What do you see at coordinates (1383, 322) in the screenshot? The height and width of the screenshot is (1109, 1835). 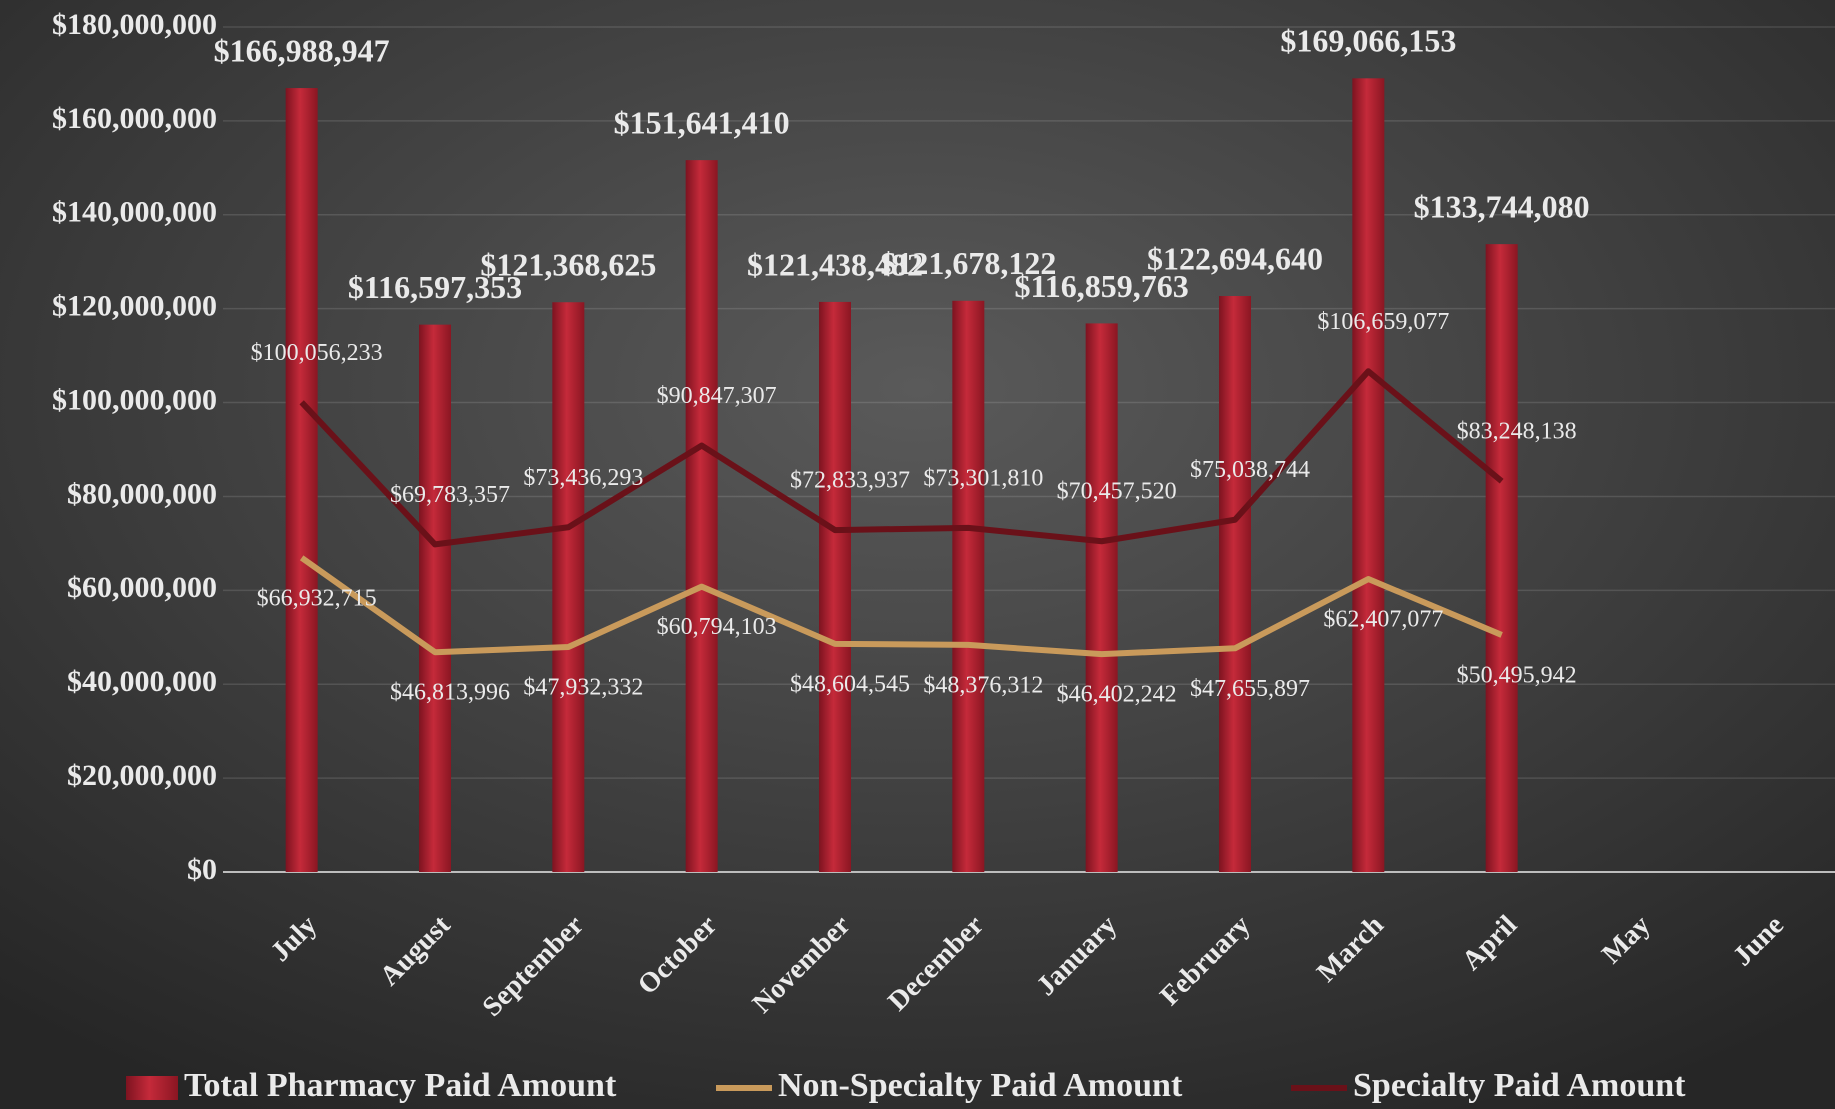 I see `line-value-label: $106,659,077` at bounding box center [1383, 322].